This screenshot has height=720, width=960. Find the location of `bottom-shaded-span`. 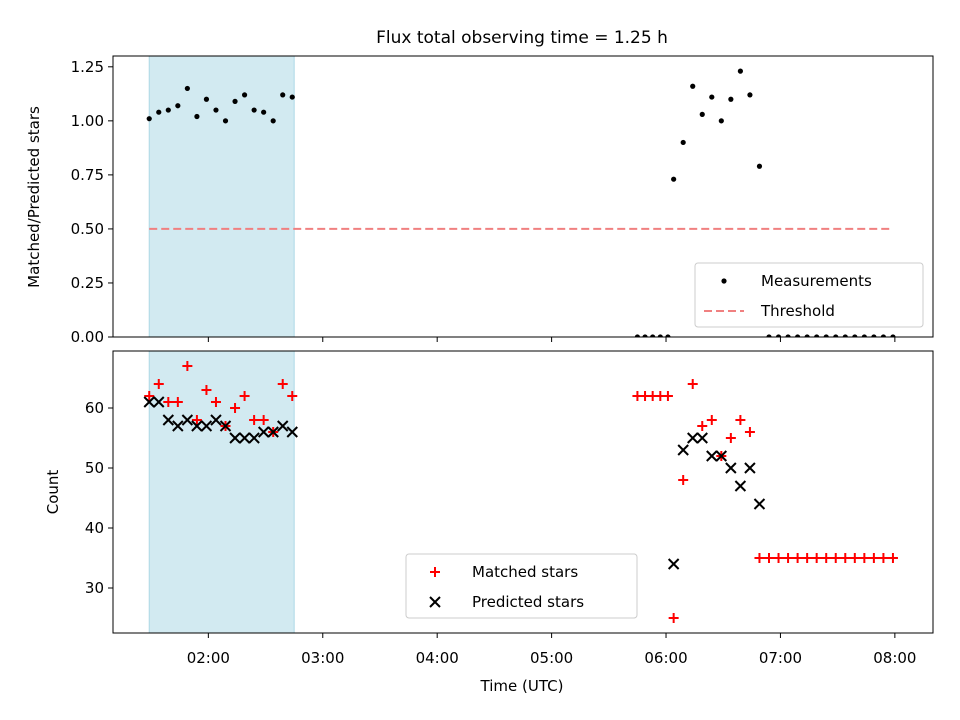

bottom-shaded-span is located at coordinates (221, 492).